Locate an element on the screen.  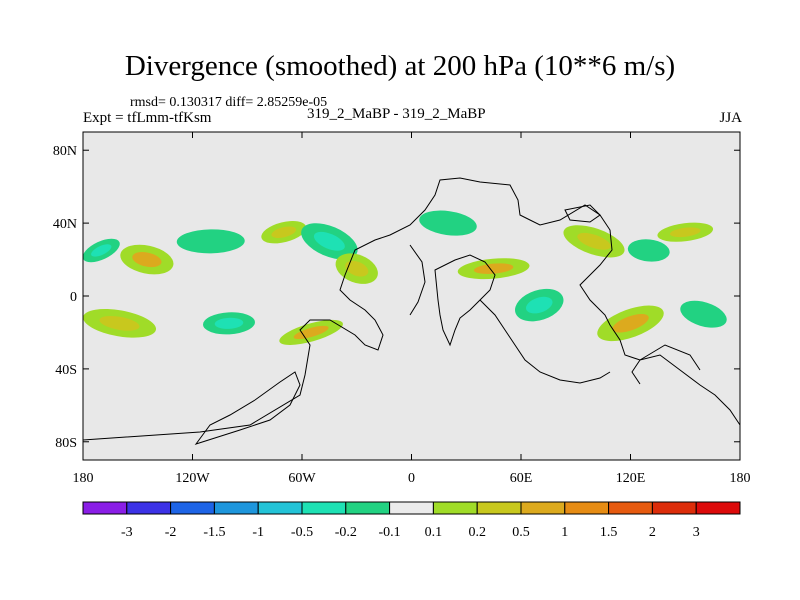
x-tick-label: 120W is located at coordinates (192, 478).